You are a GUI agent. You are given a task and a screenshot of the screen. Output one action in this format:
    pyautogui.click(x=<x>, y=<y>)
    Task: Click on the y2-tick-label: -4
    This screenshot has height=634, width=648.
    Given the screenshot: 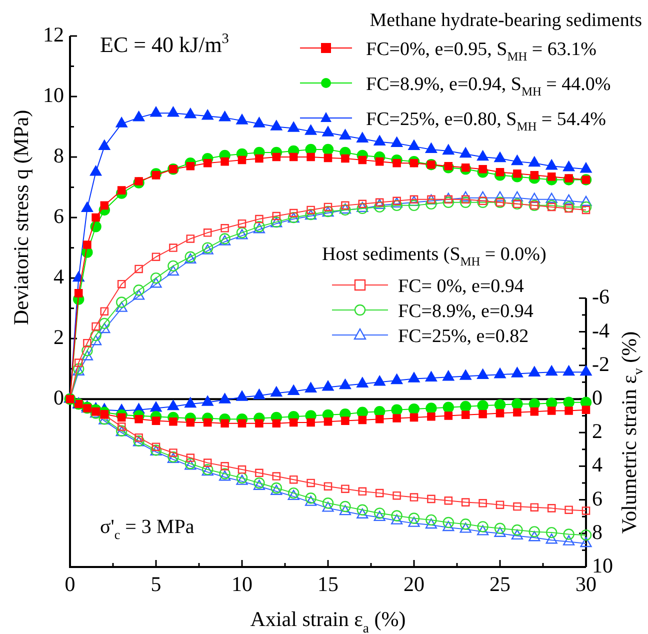 What is the action you would take?
    pyautogui.click(x=601, y=330)
    